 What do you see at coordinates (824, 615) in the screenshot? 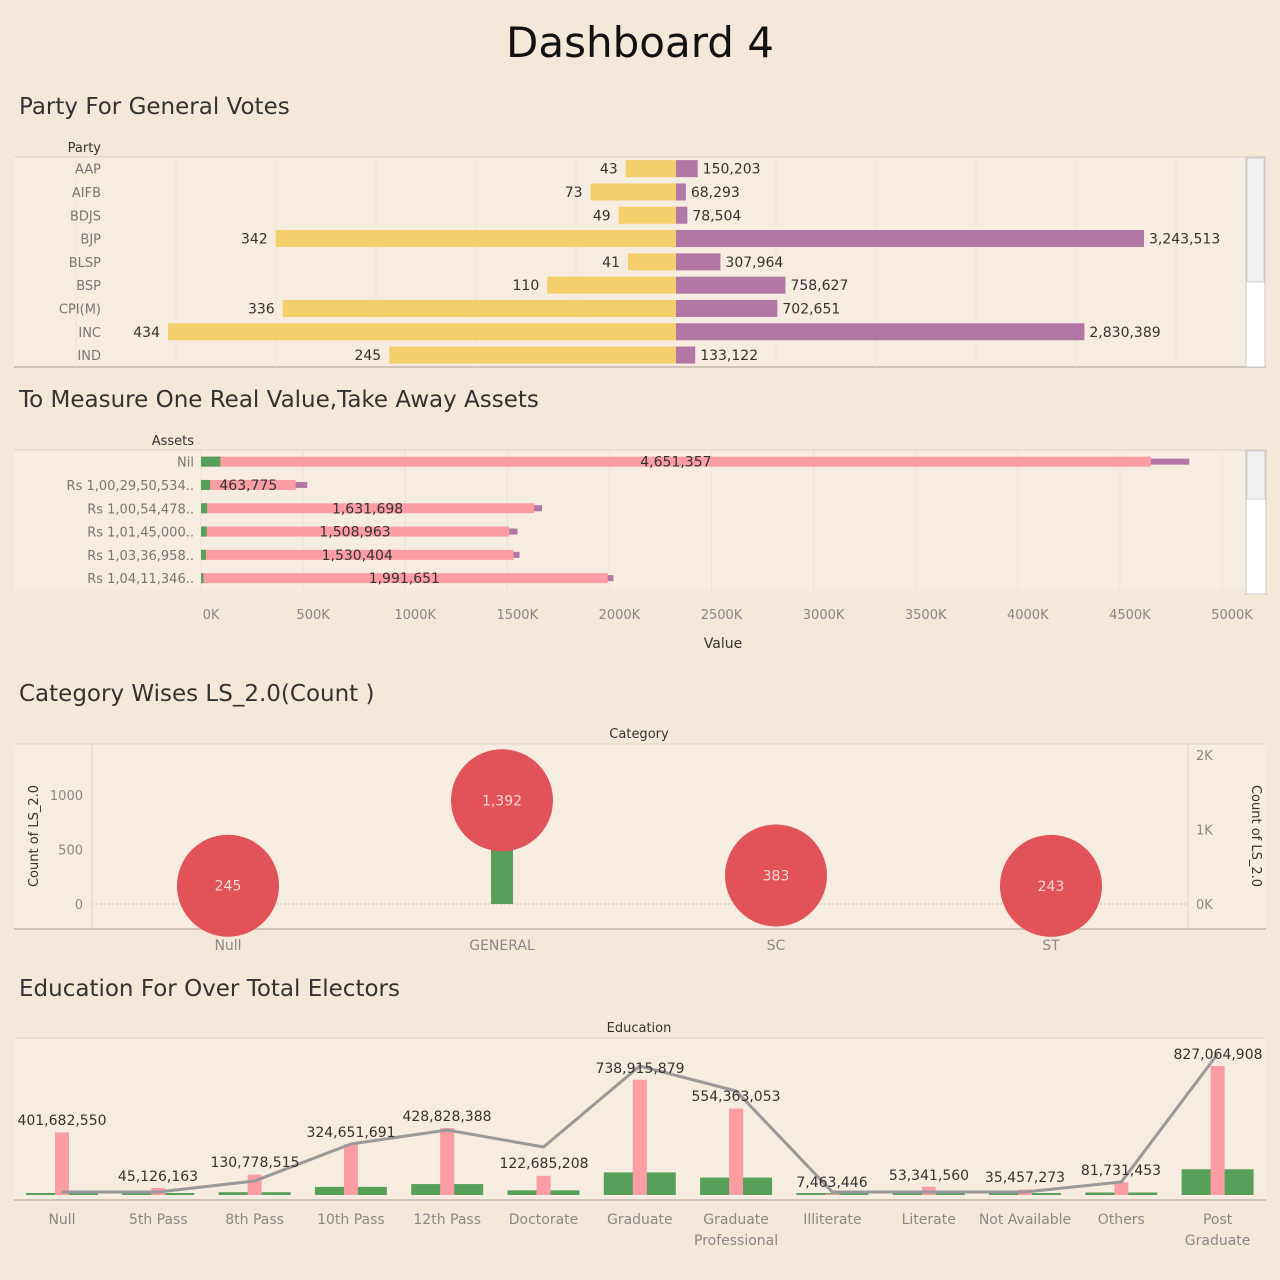
I see `assets-x-tick: 3000K` at bounding box center [824, 615].